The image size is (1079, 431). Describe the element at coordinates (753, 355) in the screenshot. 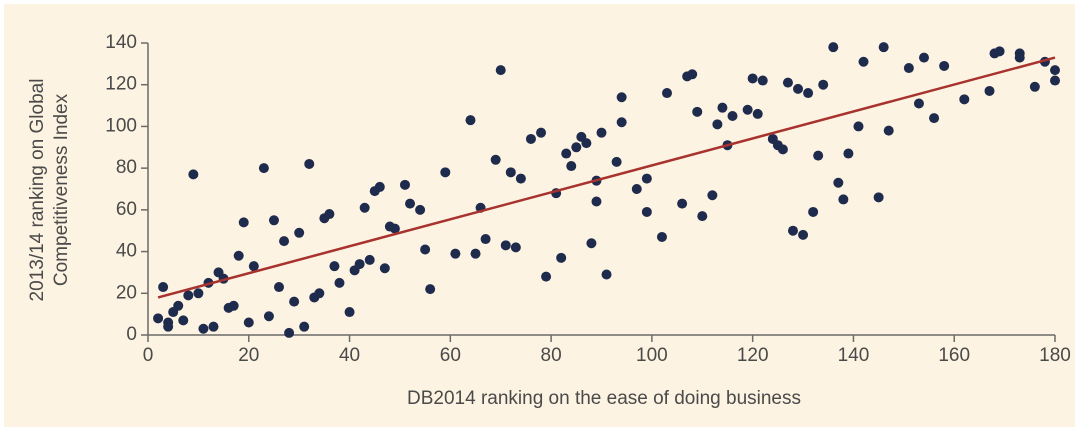

I see `x-tick-label: 120` at that location.